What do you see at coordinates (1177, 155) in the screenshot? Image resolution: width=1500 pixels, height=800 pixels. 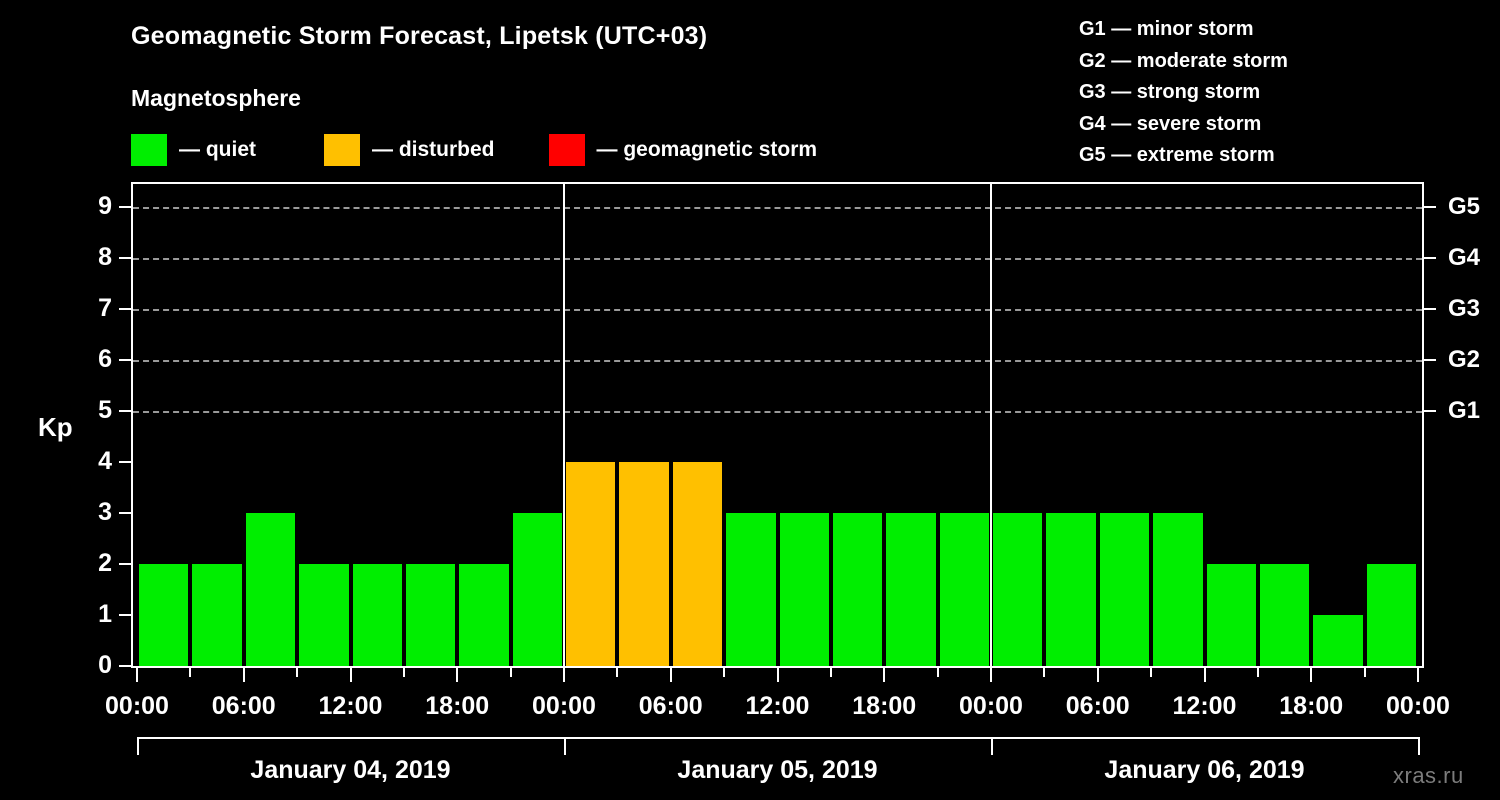 I see `g-scale-line-g5: G5 — extreme storm` at bounding box center [1177, 155].